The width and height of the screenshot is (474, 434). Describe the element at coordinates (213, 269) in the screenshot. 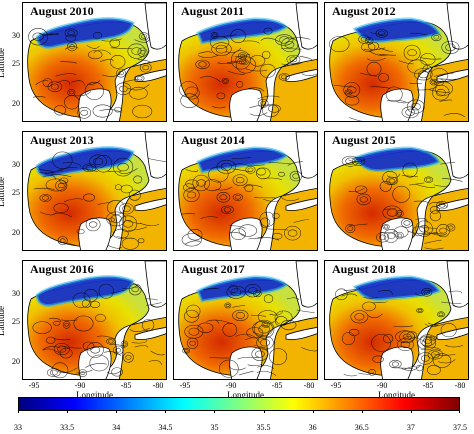

I see `panel-title: August 2017` at that location.